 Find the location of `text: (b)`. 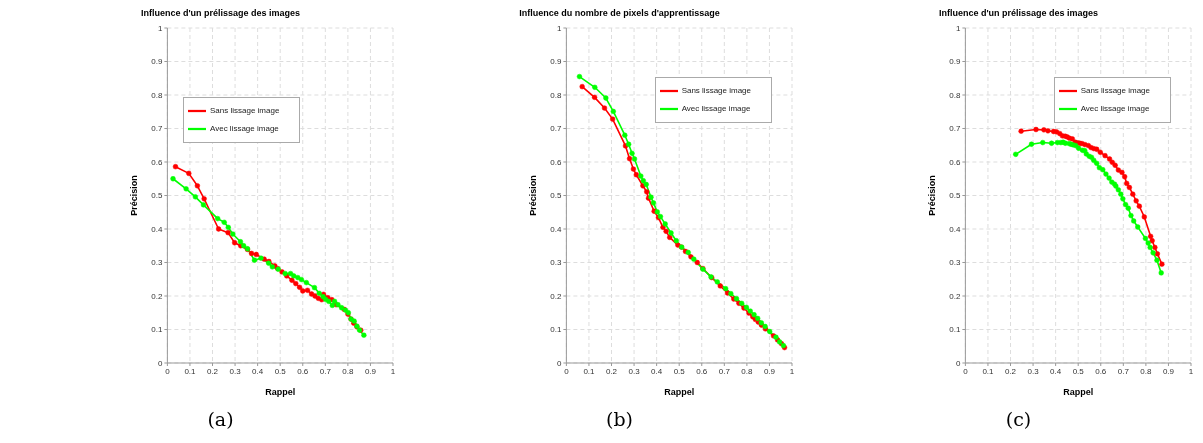

text: (b) is located at coordinates (619, 419).